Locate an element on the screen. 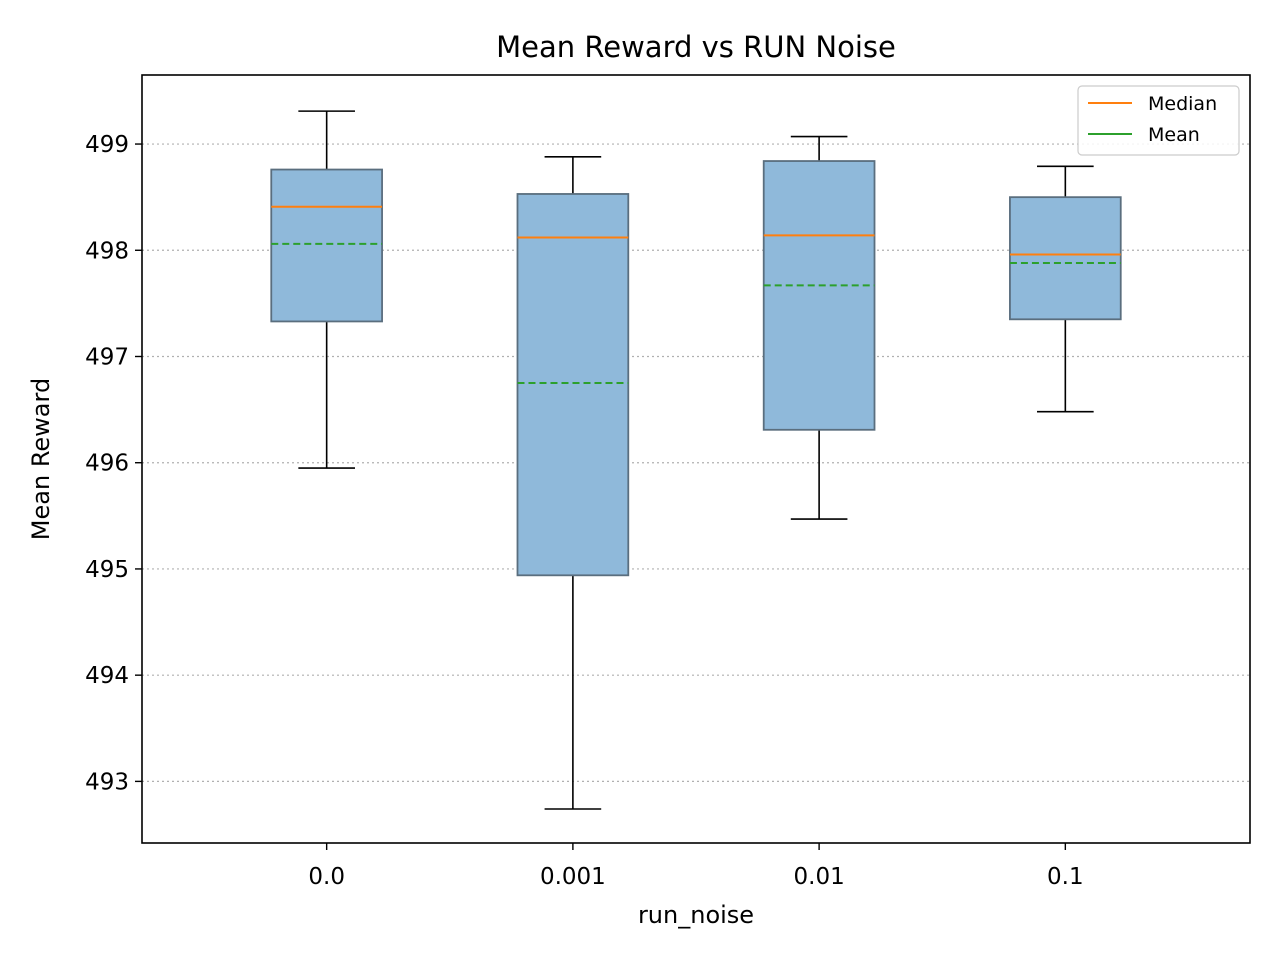 The height and width of the screenshot is (960, 1280). y-tick-label: 499 is located at coordinates (107, 145).